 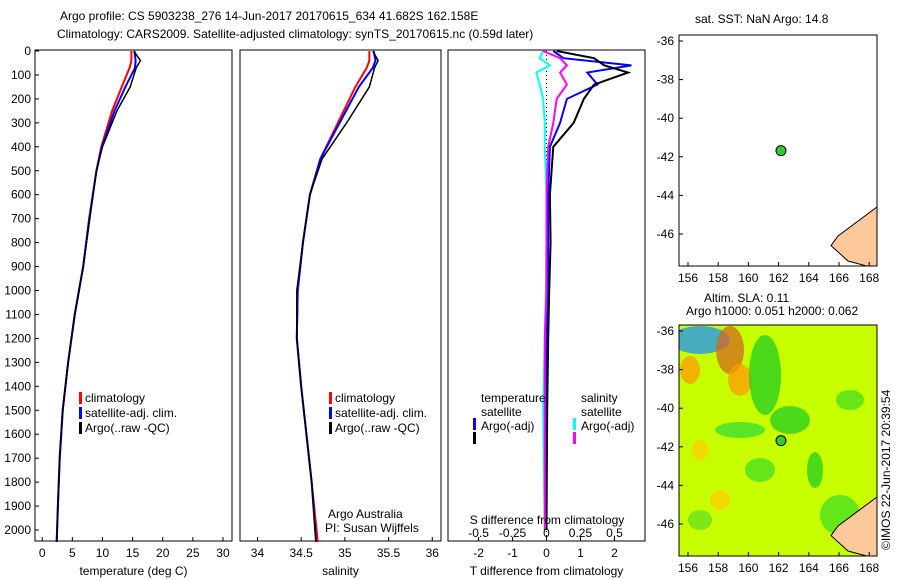 What do you see at coordinates (115, 398) in the screenshot?
I see `legend-label: climatology` at bounding box center [115, 398].